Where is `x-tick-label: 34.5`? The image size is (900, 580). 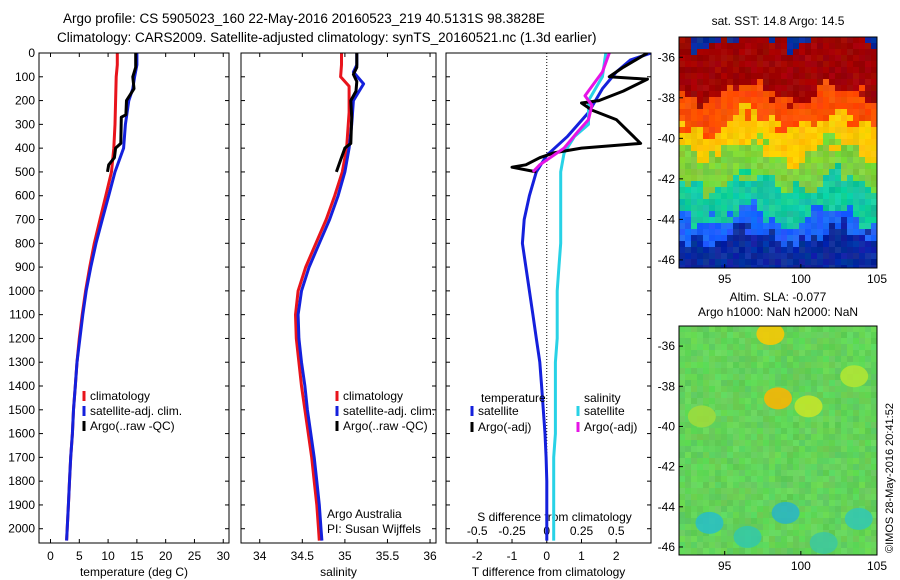
x-tick-label: 34.5 is located at coordinates (303, 556).